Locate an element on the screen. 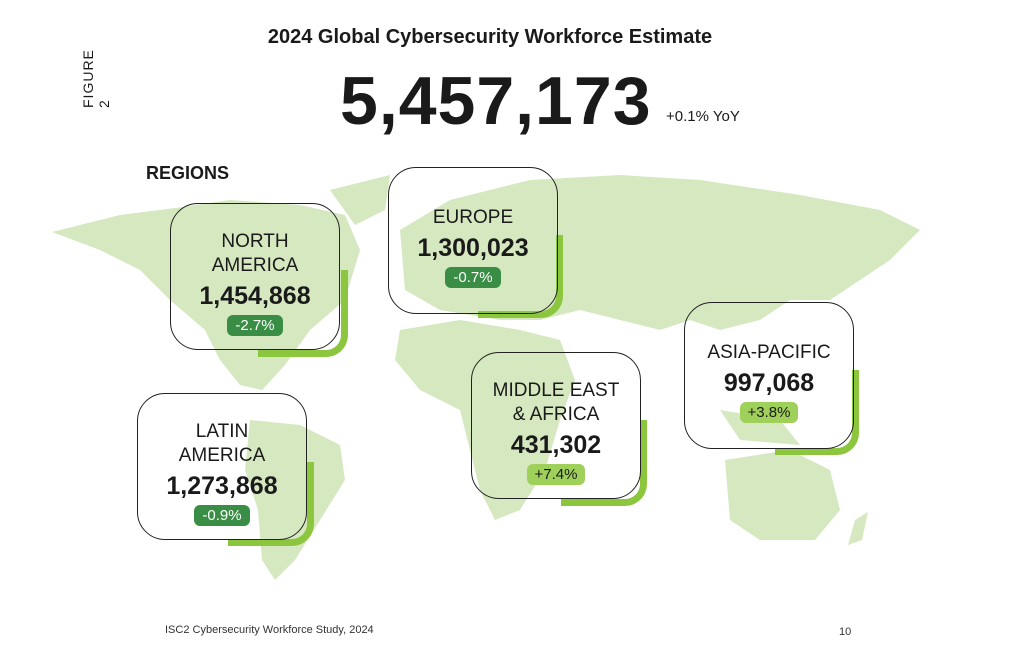 The width and height of the screenshot is (1012, 651). region-card-asia-pacific: ASIA-PACIFIC 997,068 +3.8% is located at coordinates (769, 375).